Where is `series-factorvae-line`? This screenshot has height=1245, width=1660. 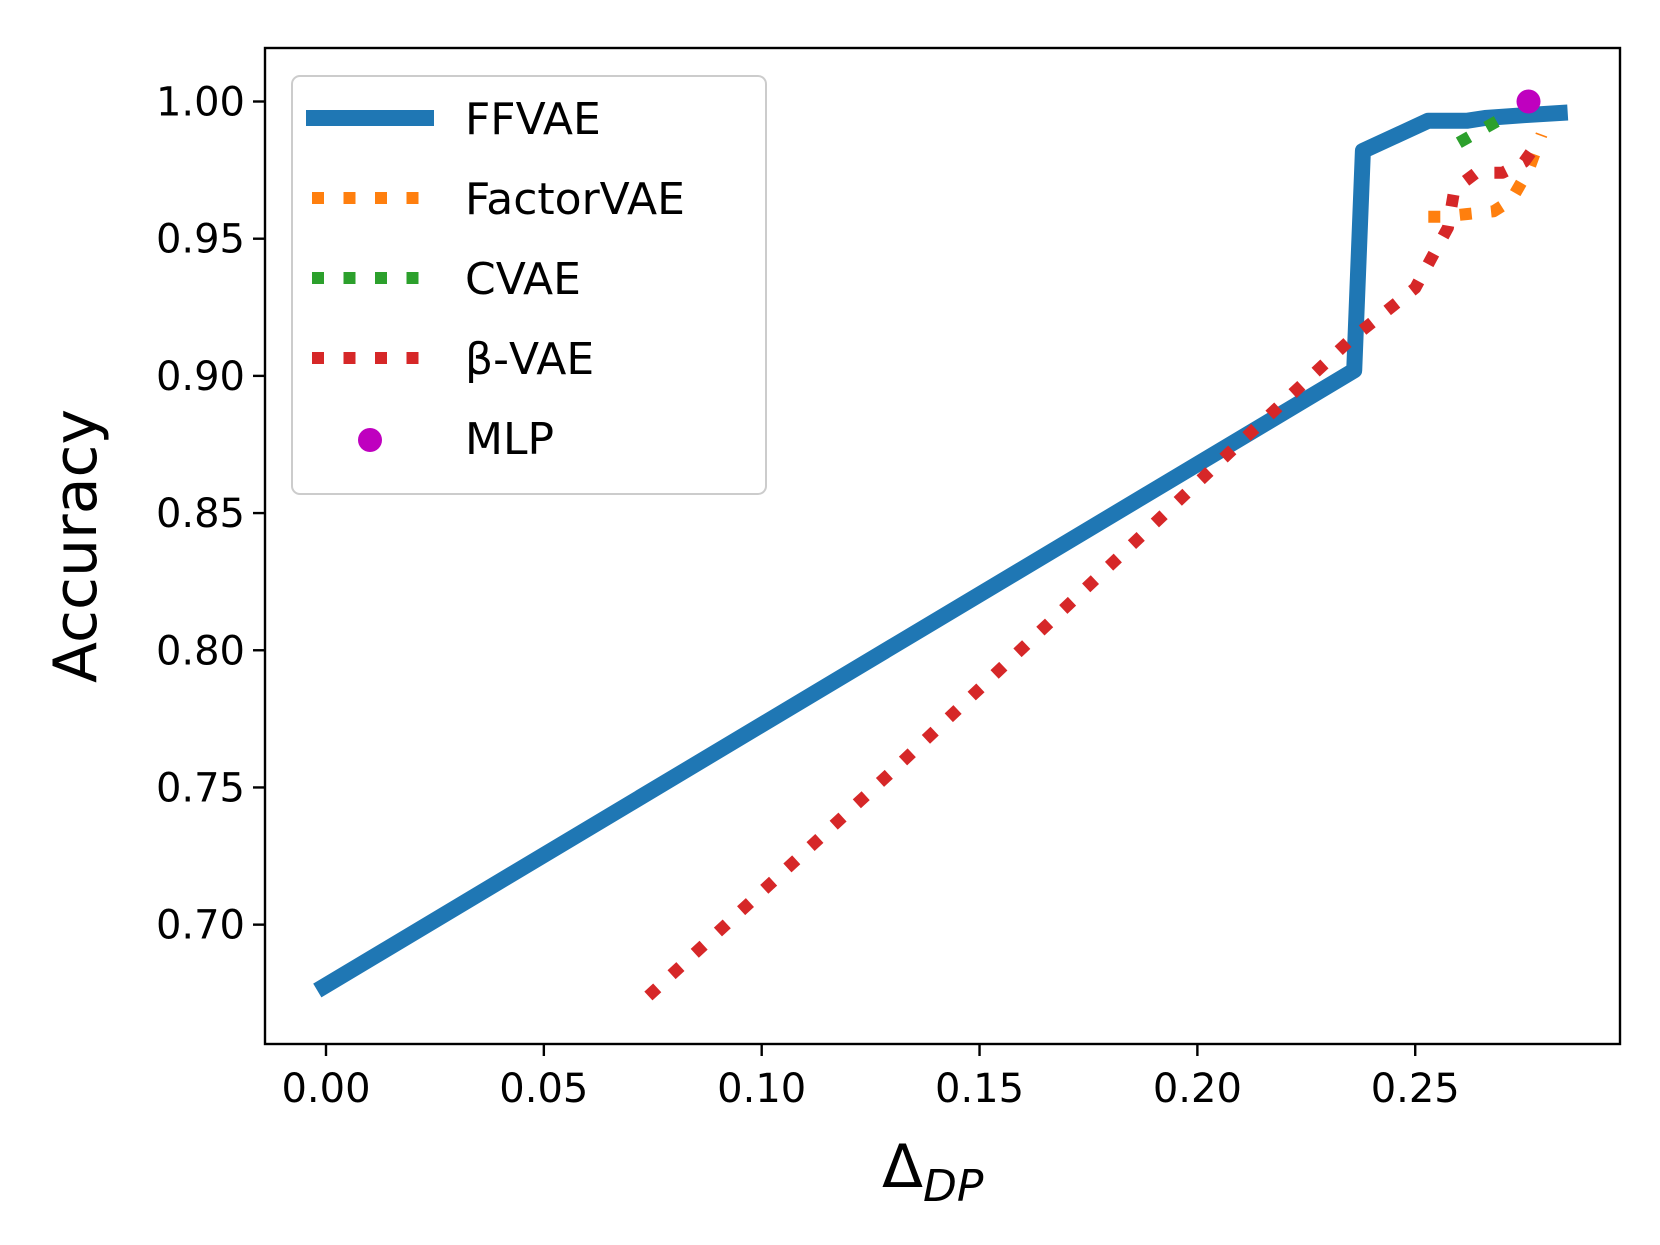 series-factorvae-line is located at coordinates (1488, 177).